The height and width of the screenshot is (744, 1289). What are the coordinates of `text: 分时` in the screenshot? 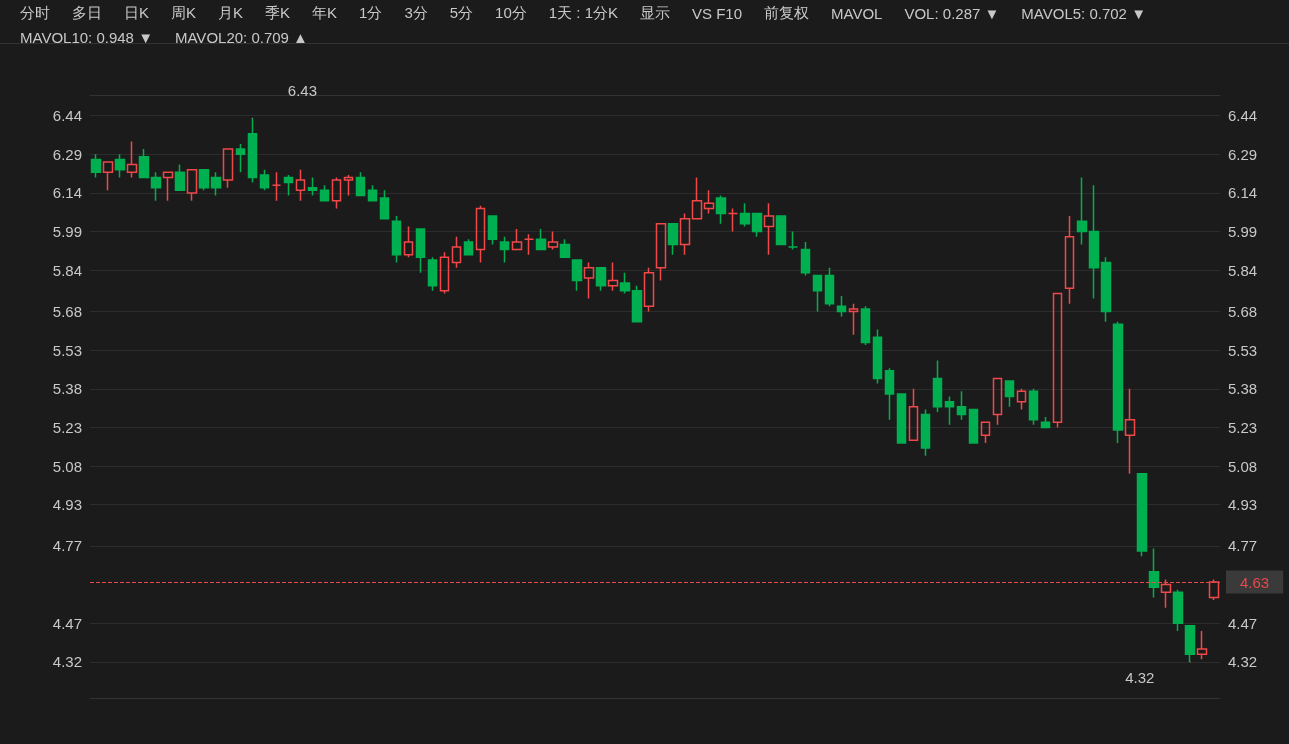 It's located at (35, 13).